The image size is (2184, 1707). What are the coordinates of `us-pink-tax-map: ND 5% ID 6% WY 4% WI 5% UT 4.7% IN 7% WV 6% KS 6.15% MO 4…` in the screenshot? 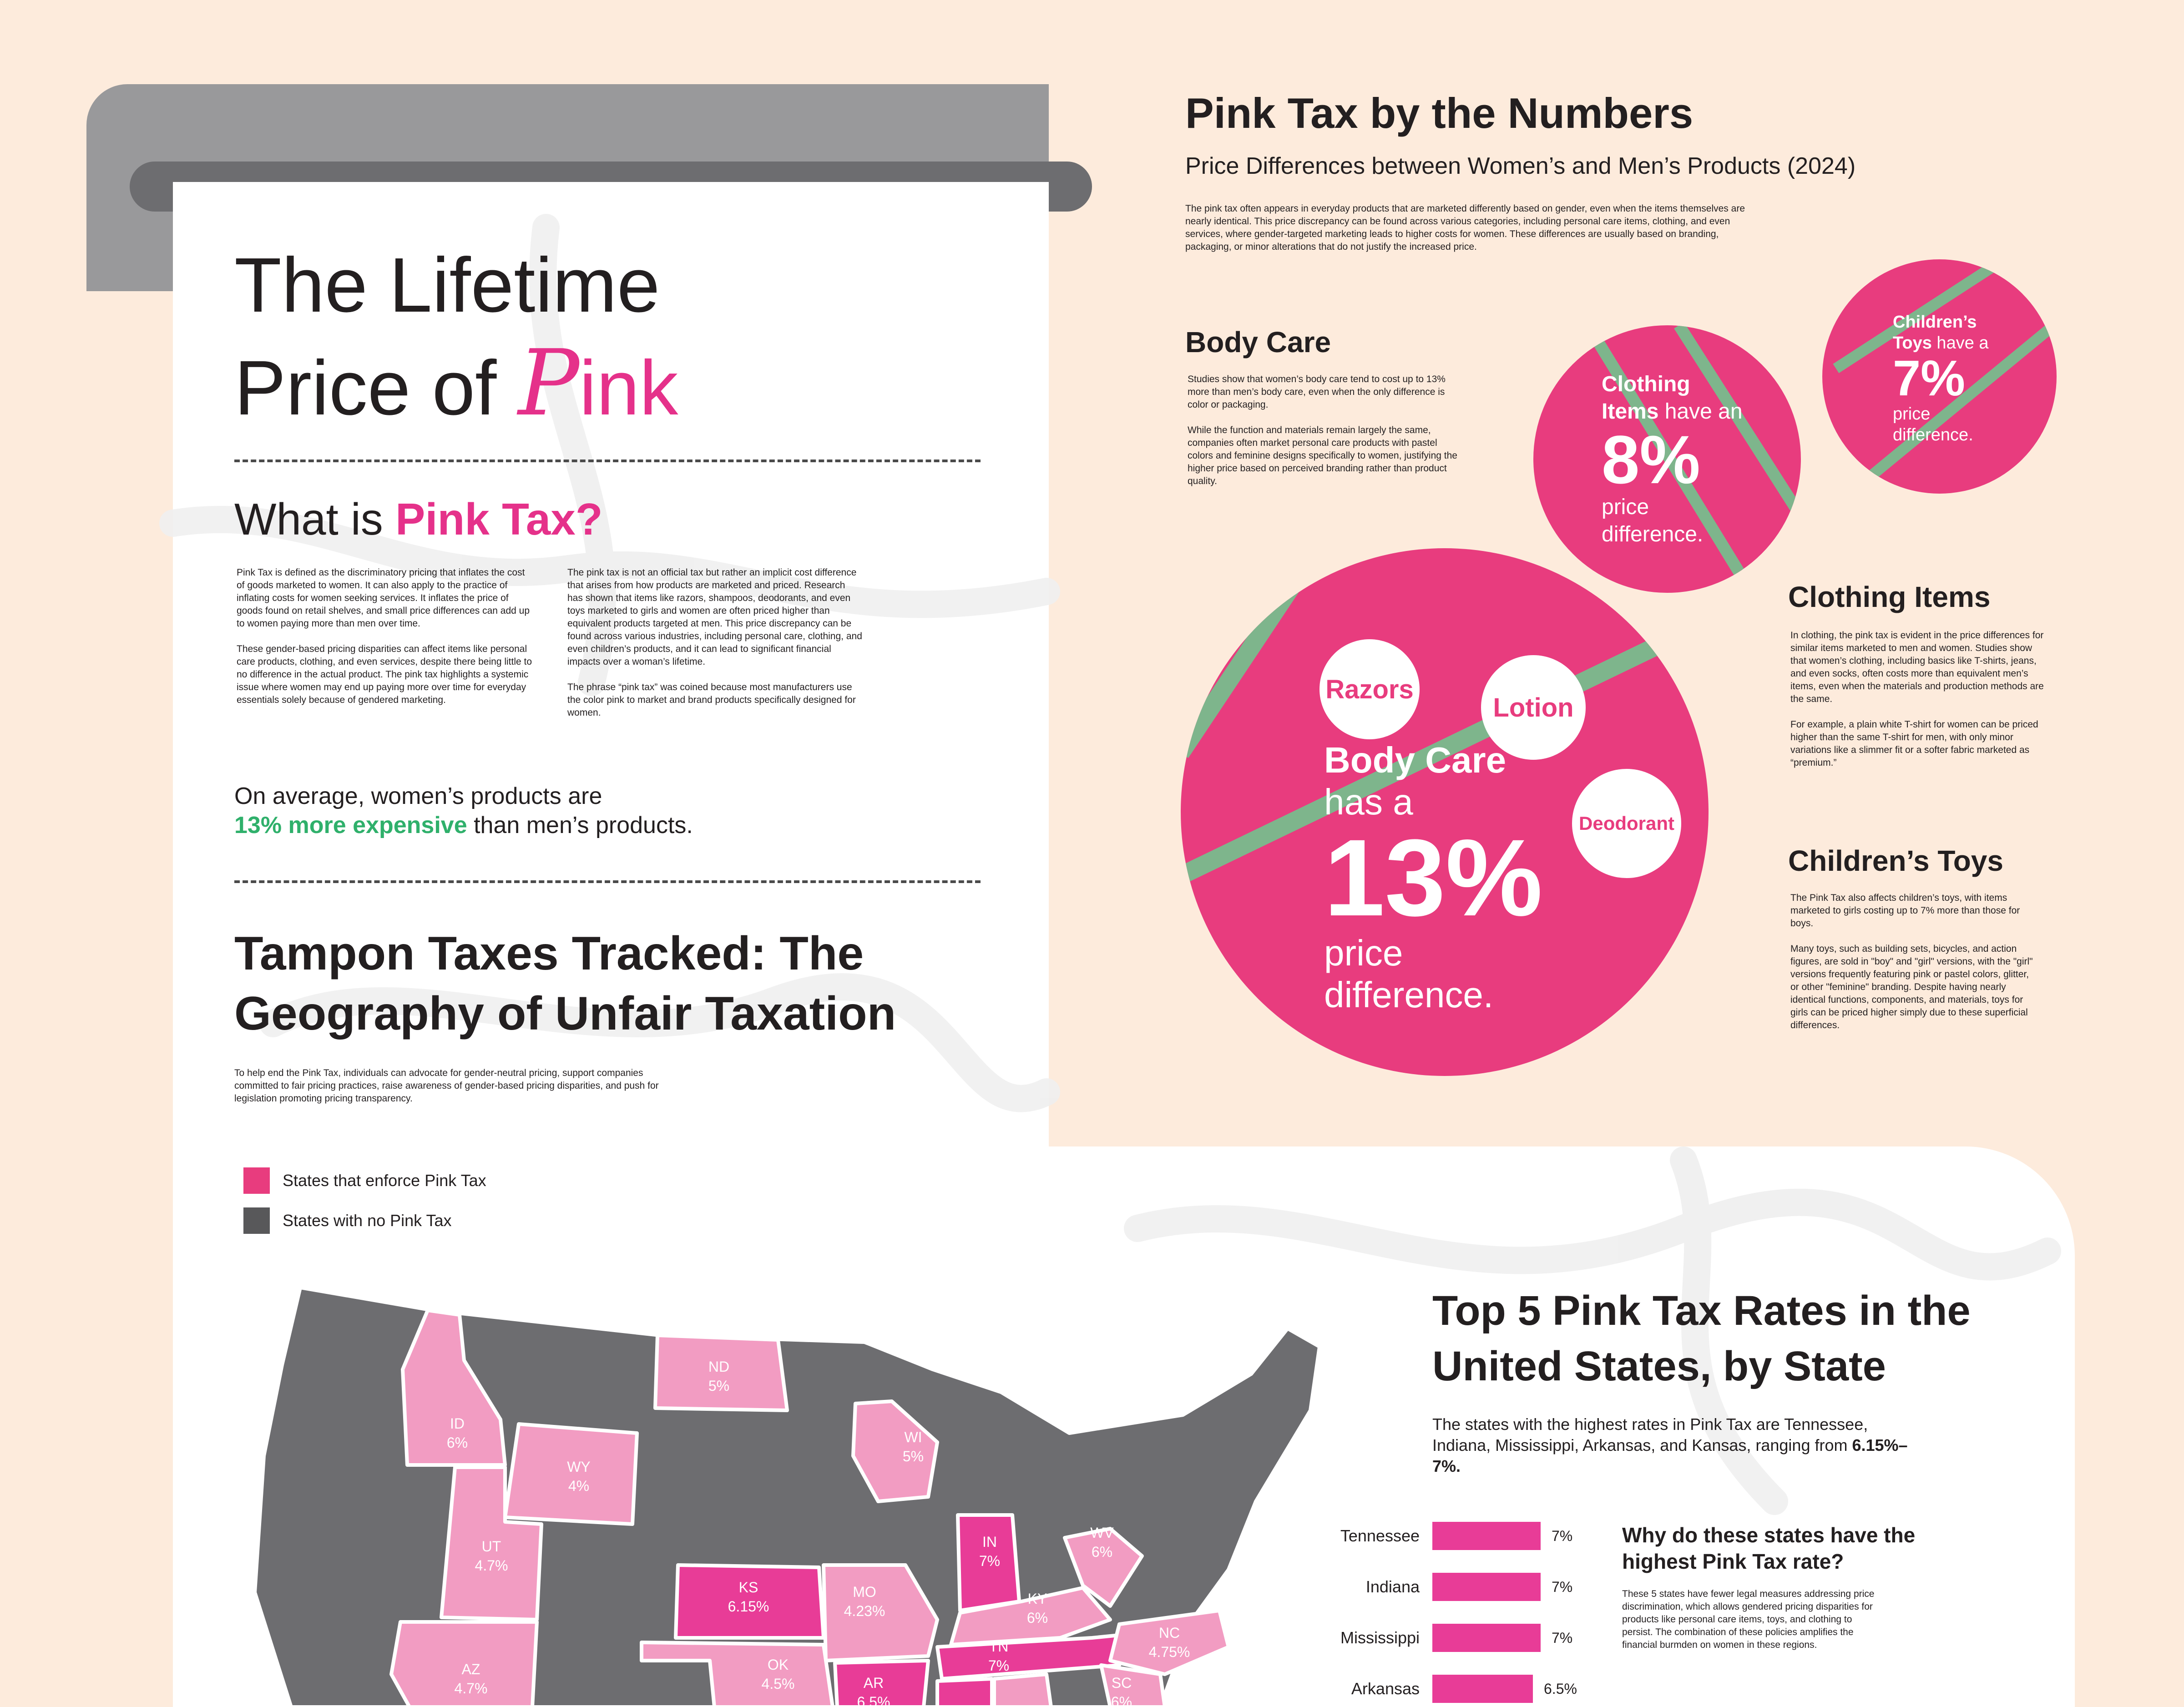 It's located at (787, 1496).